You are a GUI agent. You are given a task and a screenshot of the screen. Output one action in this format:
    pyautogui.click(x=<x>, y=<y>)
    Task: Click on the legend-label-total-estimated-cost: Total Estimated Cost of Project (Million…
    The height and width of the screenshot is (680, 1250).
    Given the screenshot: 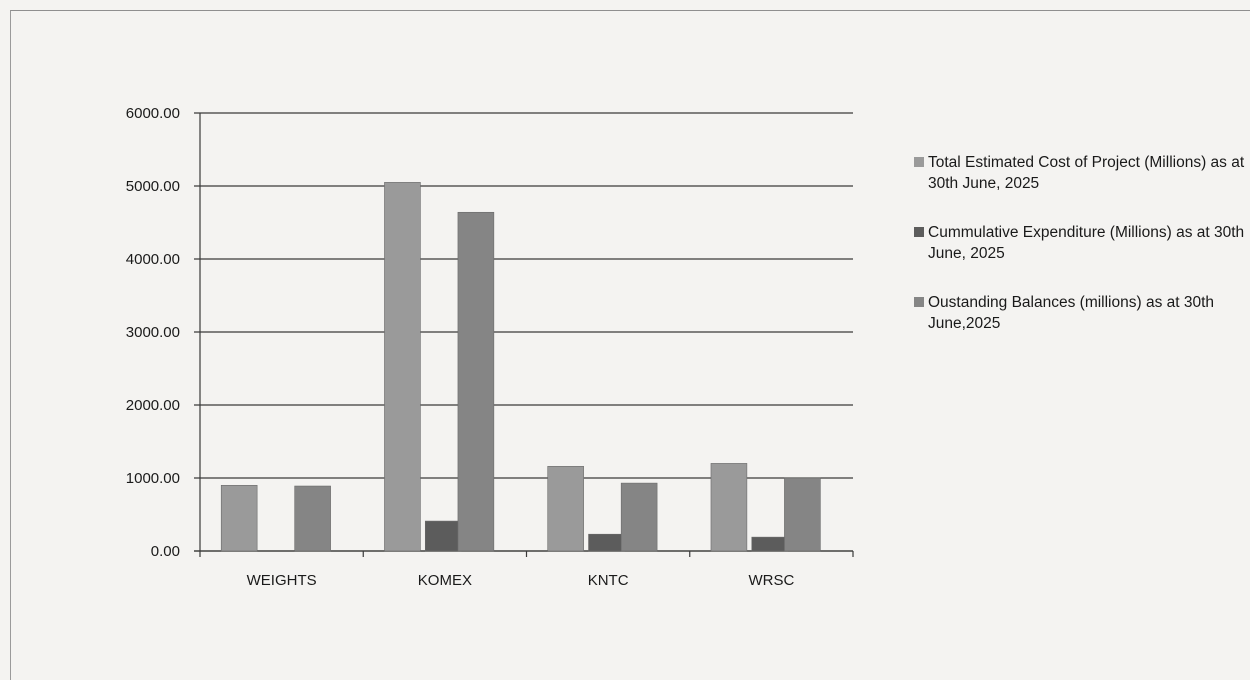 What is the action you would take?
    pyautogui.click(x=1086, y=173)
    